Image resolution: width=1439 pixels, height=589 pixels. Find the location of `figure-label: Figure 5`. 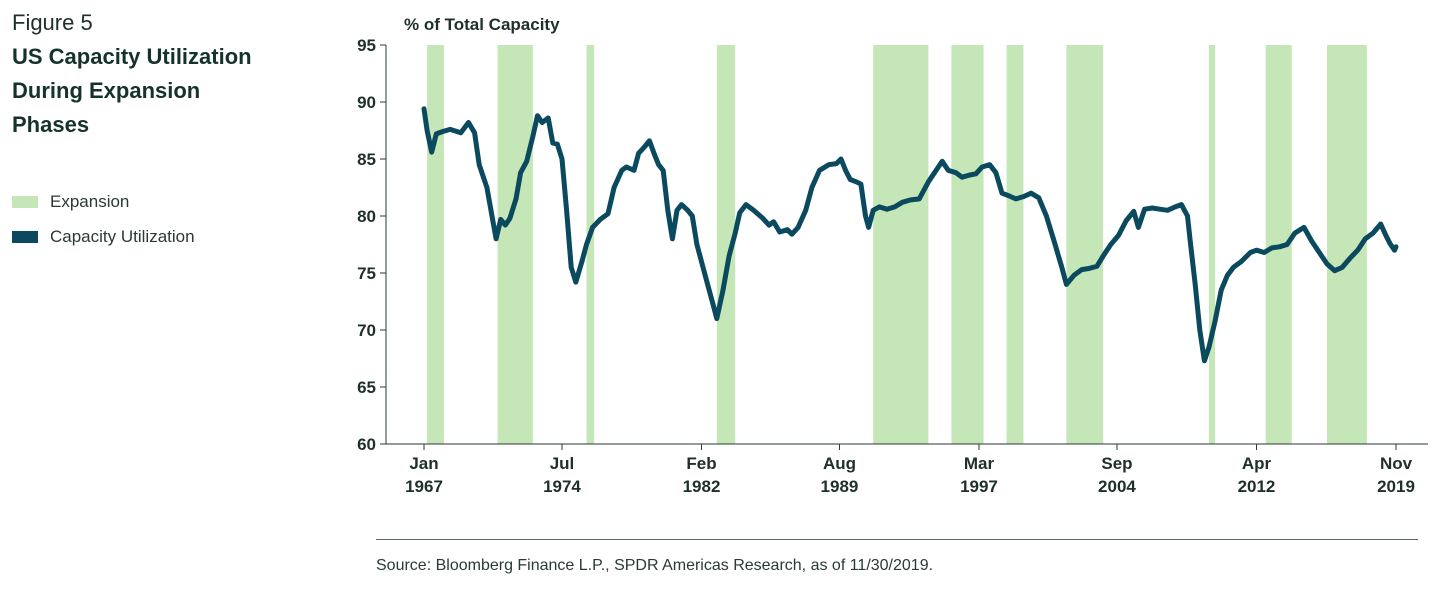

figure-label: Figure 5 is located at coordinates (52, 22).